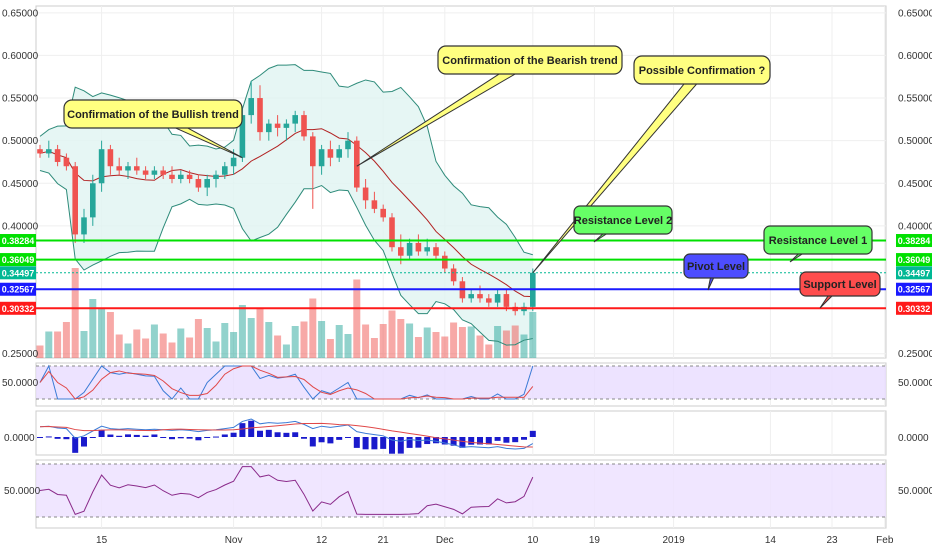 This screenshot has width=932, height=555. What do you see at coordinates (20, 13) in the screenshot?
I see `y-tick-label: 0.65000` at bounding box center [20, 13].